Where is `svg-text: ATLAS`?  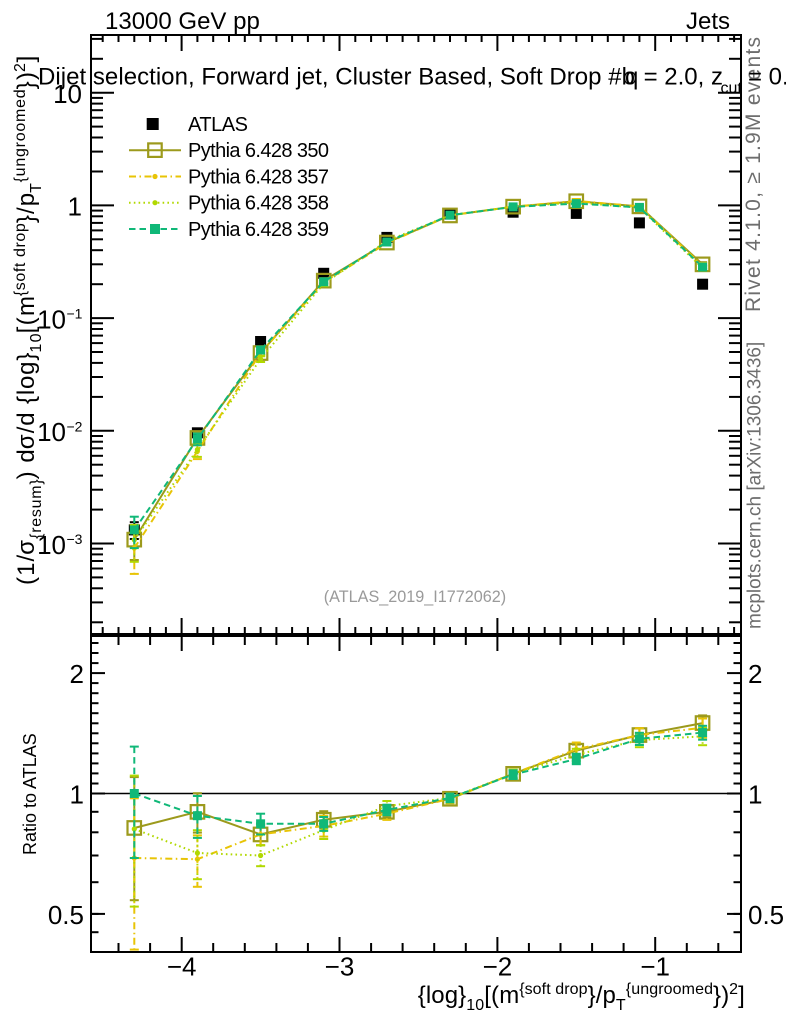 svg-text: ATLAS is located at coordinates (218, 125).